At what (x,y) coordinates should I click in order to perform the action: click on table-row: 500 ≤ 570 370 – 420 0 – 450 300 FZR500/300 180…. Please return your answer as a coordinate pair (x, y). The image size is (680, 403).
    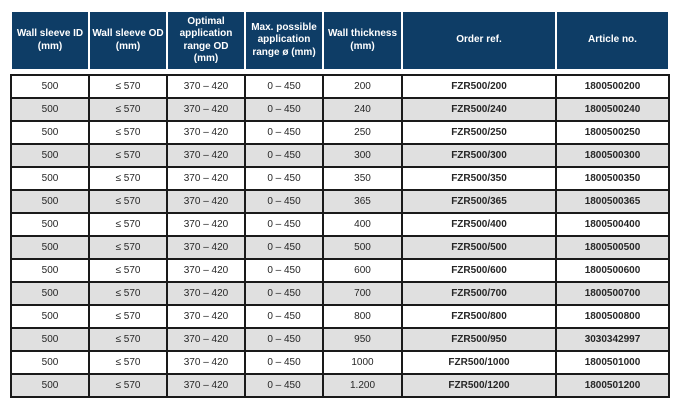
    Looking at the image, I should click on (340, 155).